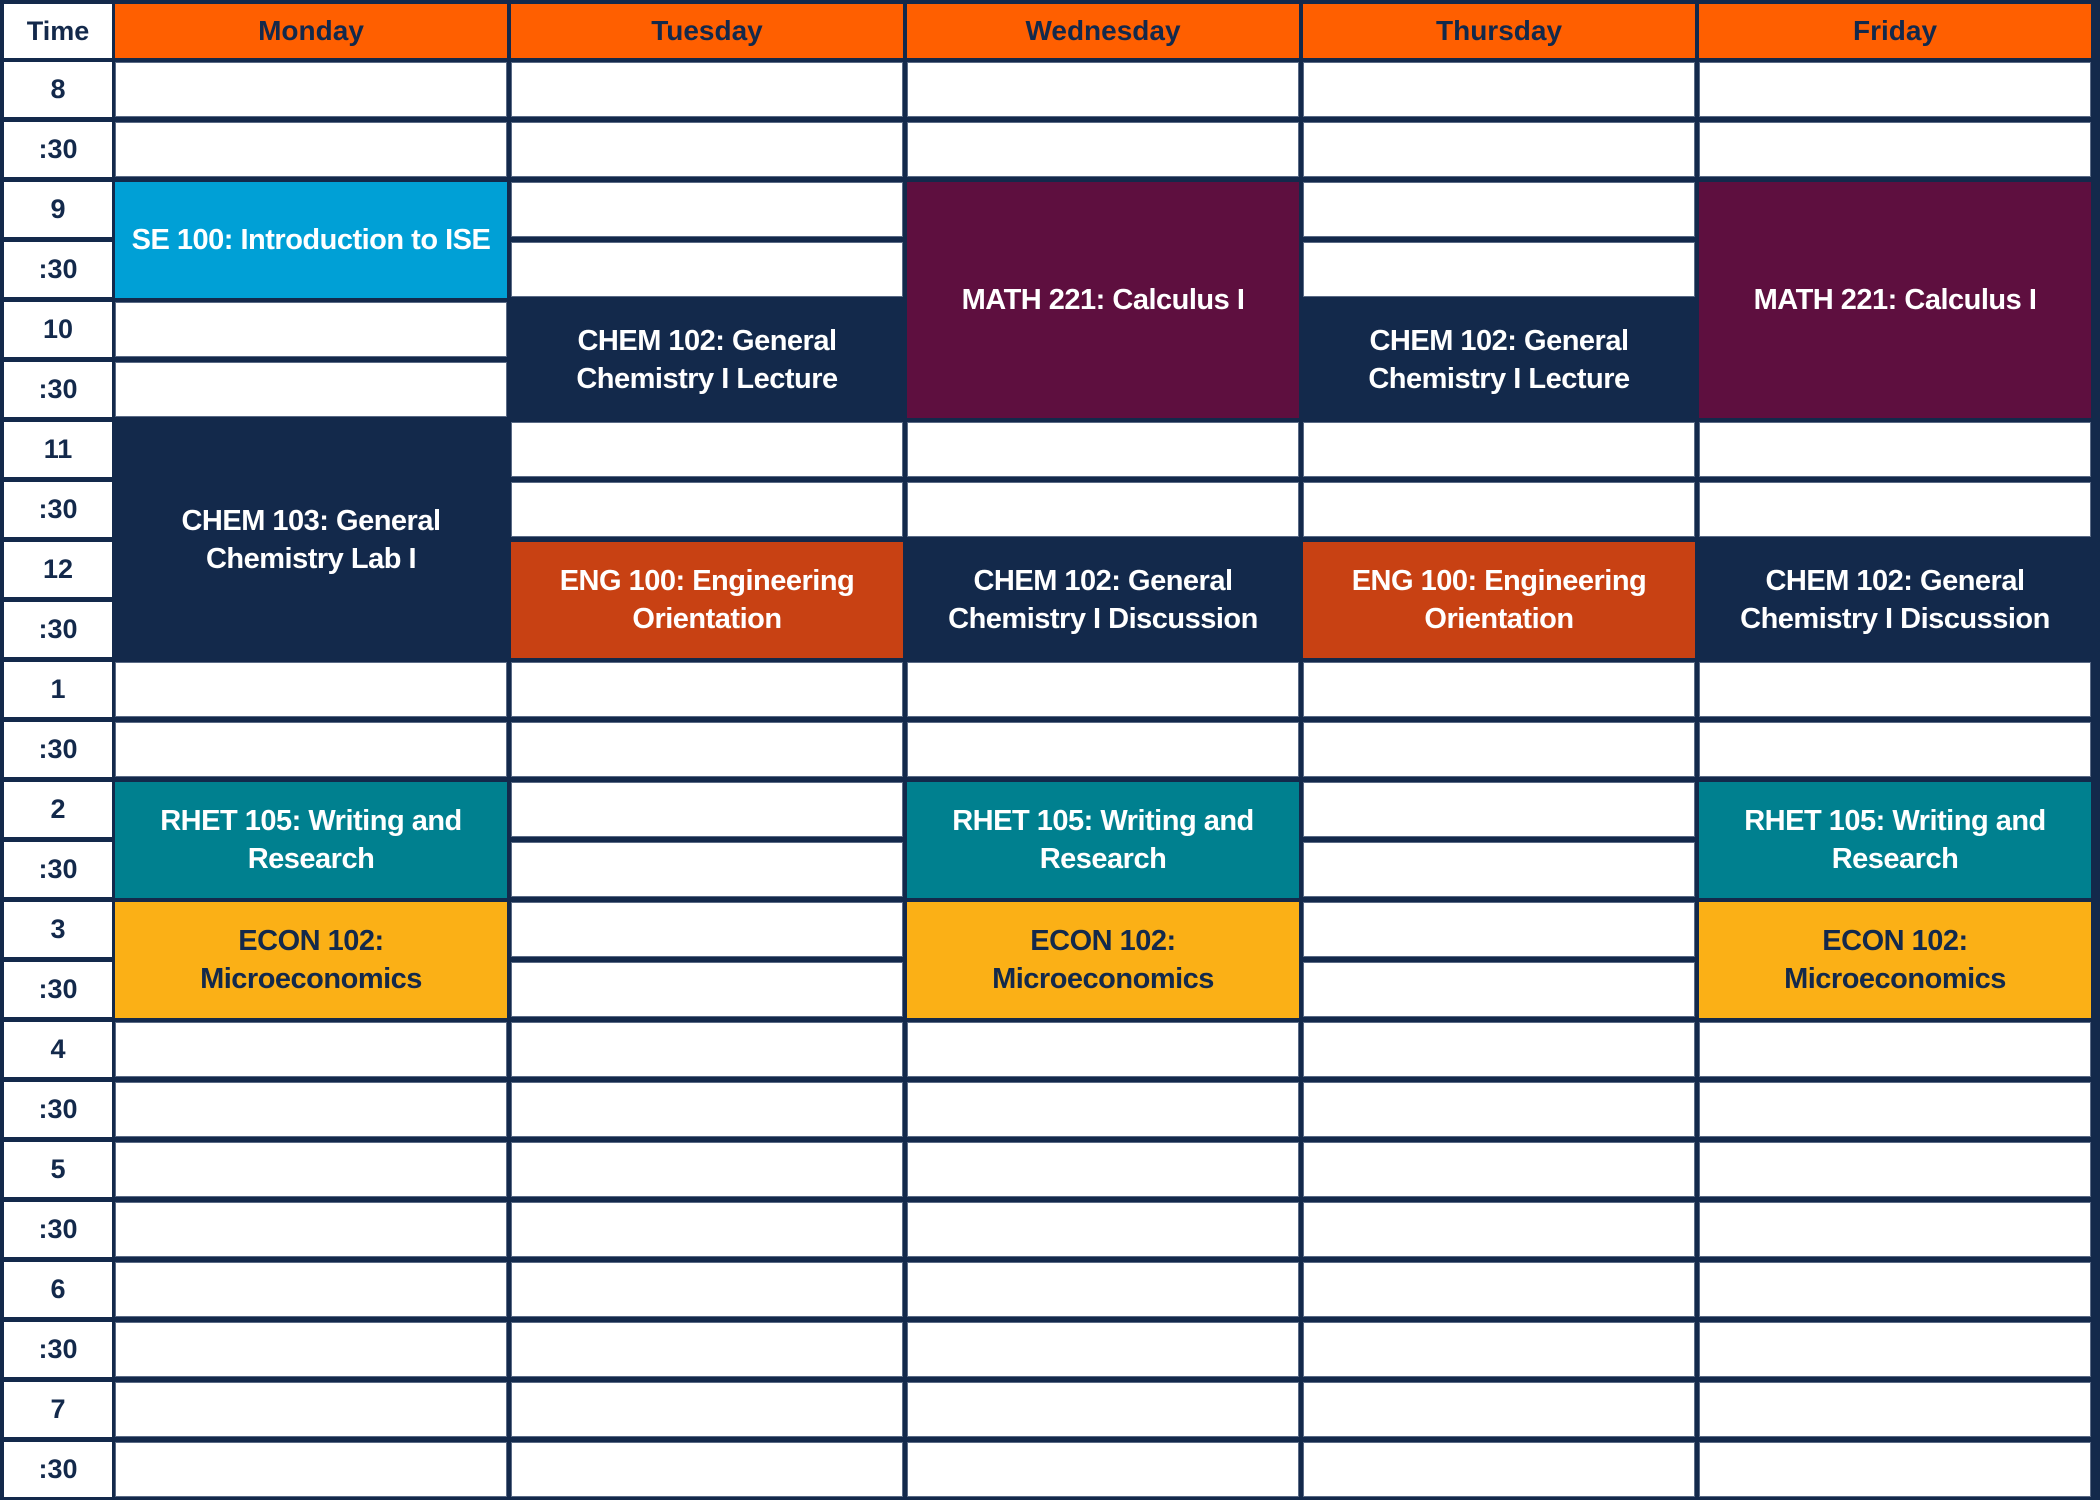  What do you see at coordinates (58, 1469) in the screenshot?
I see `time-label: :30` at bounding box center [58, 1469].